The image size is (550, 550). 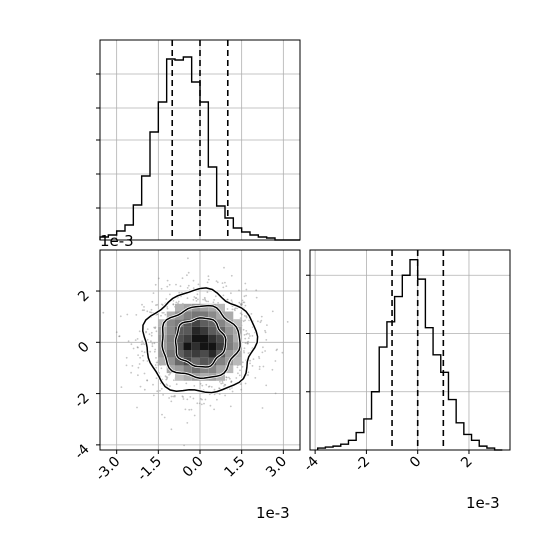 I want to click on contour-lines, so click(x=200, y=340).